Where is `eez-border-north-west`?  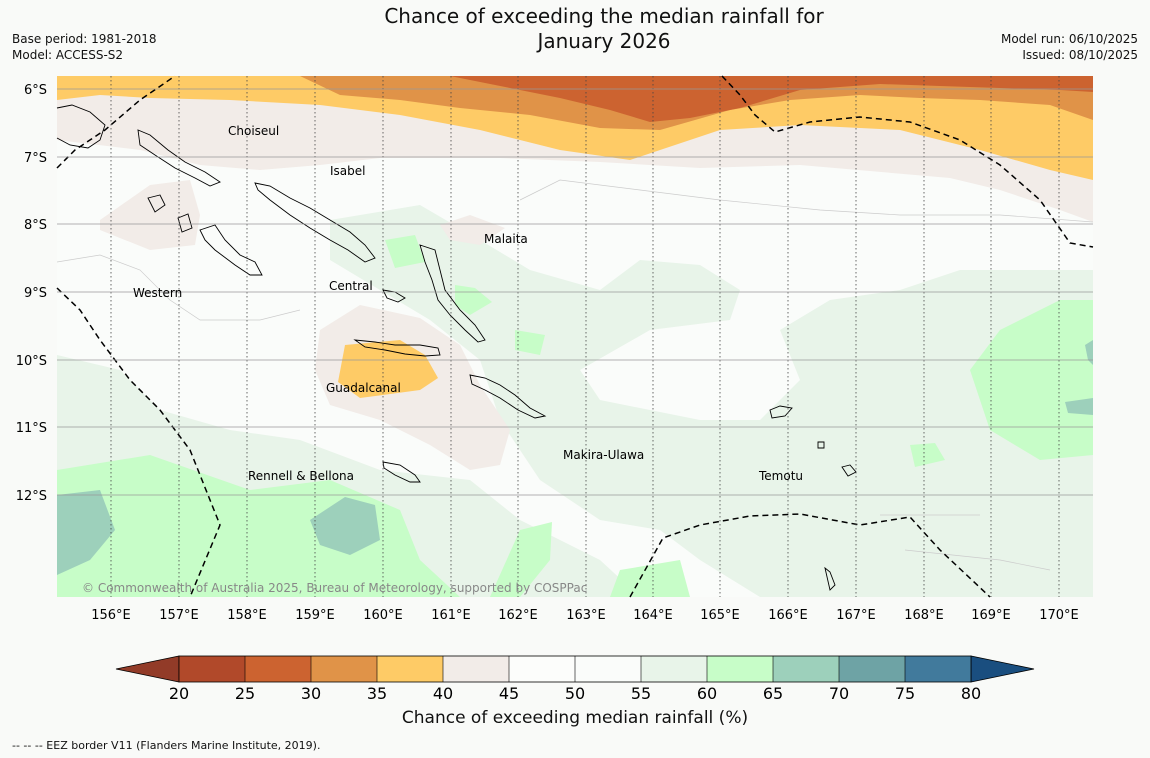
eez-border-north-west is located at coordinates (116, 122).